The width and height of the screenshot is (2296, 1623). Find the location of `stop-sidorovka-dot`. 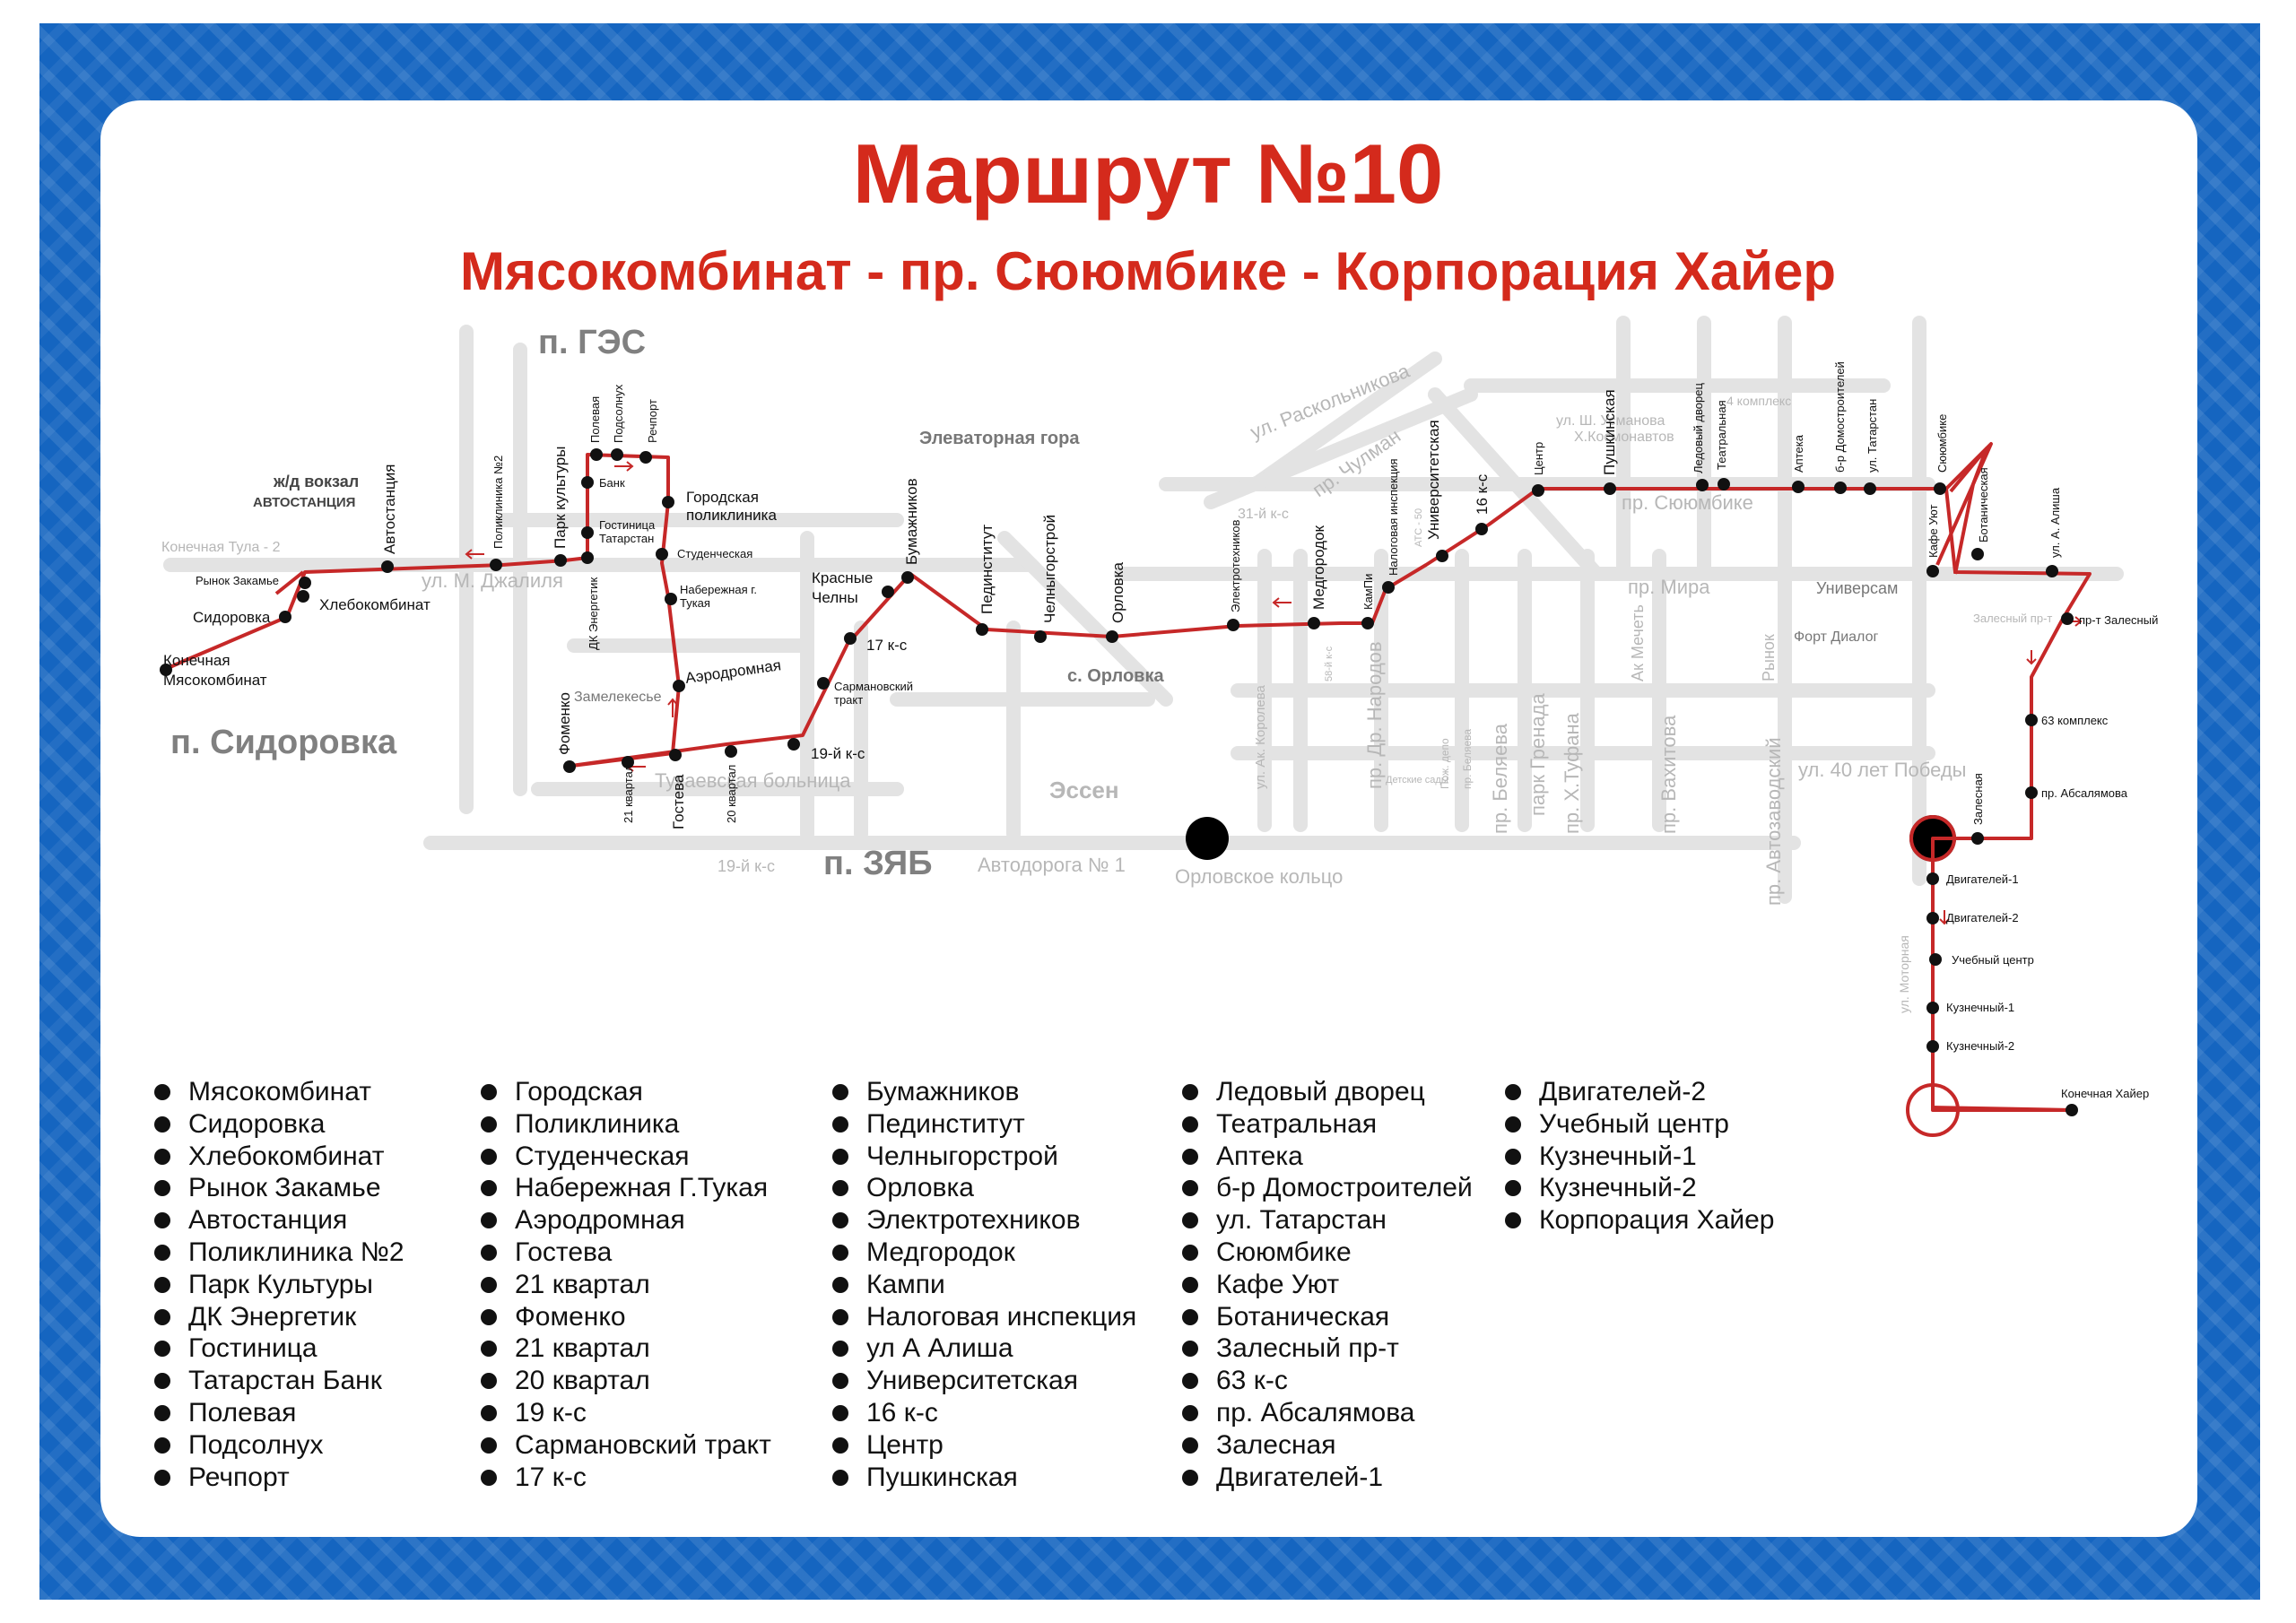

stop-sidorovka-dot is located at coordinates (285, 617).